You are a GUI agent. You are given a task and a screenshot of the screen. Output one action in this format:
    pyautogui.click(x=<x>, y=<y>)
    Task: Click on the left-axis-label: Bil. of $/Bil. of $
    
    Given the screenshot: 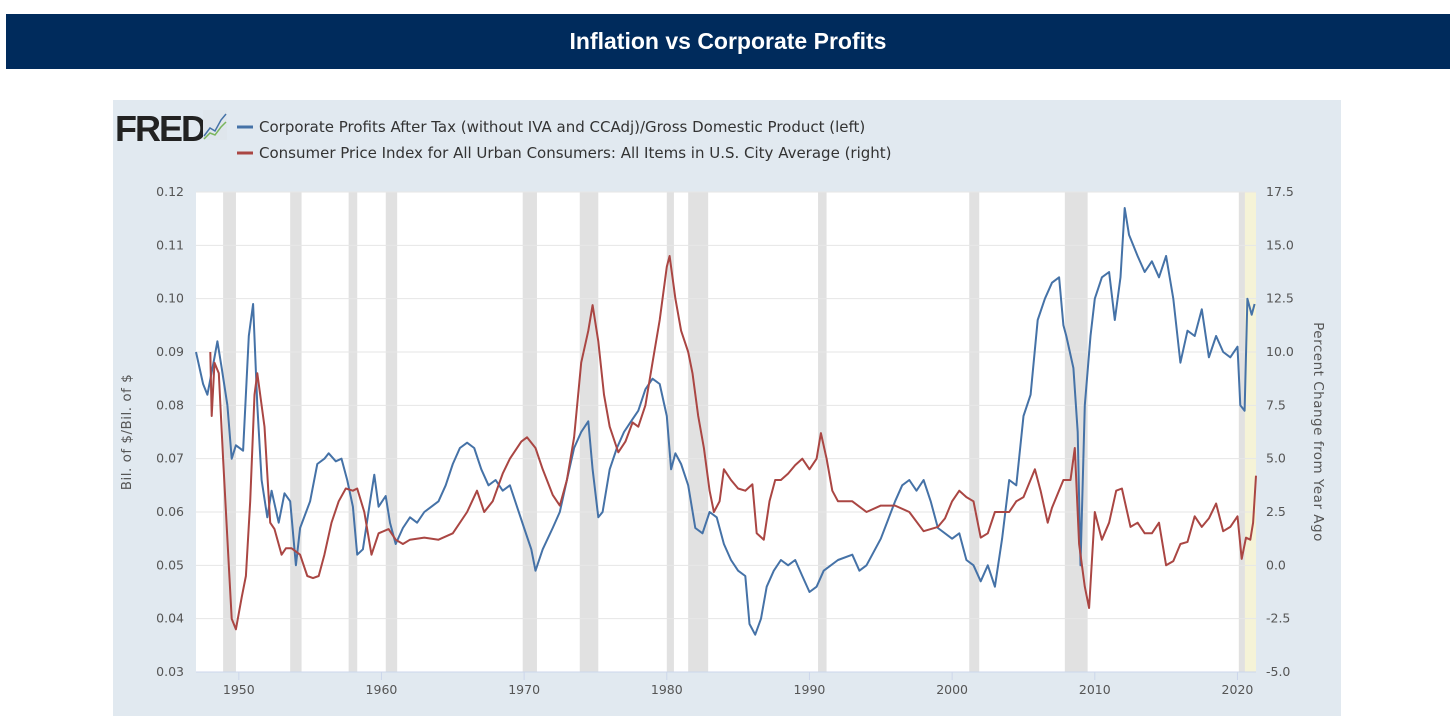 What is the action you would take?
    pyautogui.click(x=127, y=432)
    